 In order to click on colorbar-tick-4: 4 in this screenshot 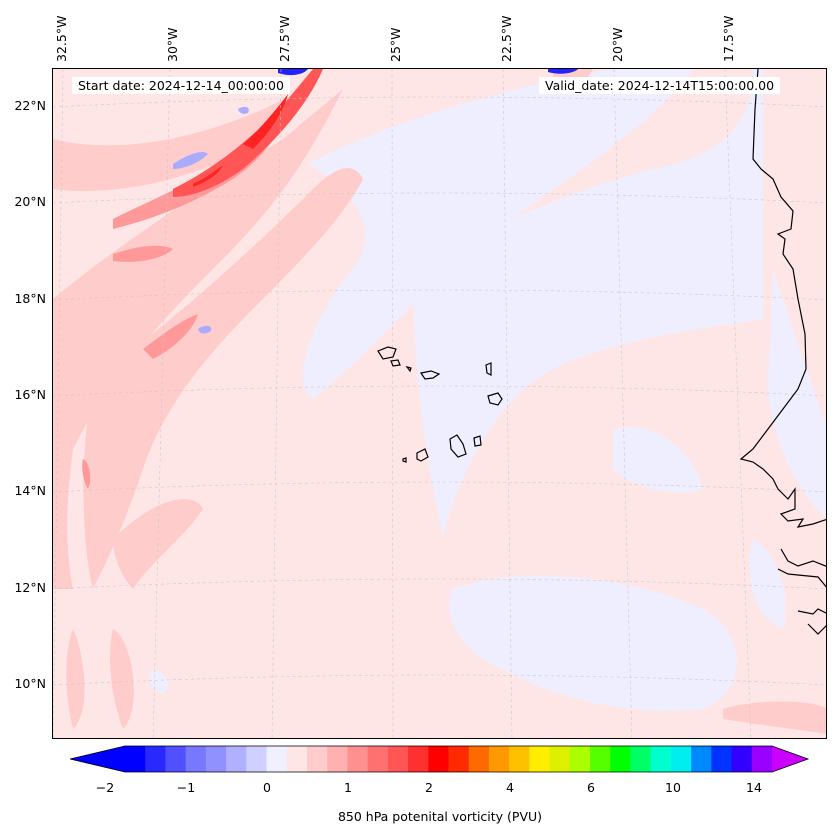, I will do `click(510, 787)`.